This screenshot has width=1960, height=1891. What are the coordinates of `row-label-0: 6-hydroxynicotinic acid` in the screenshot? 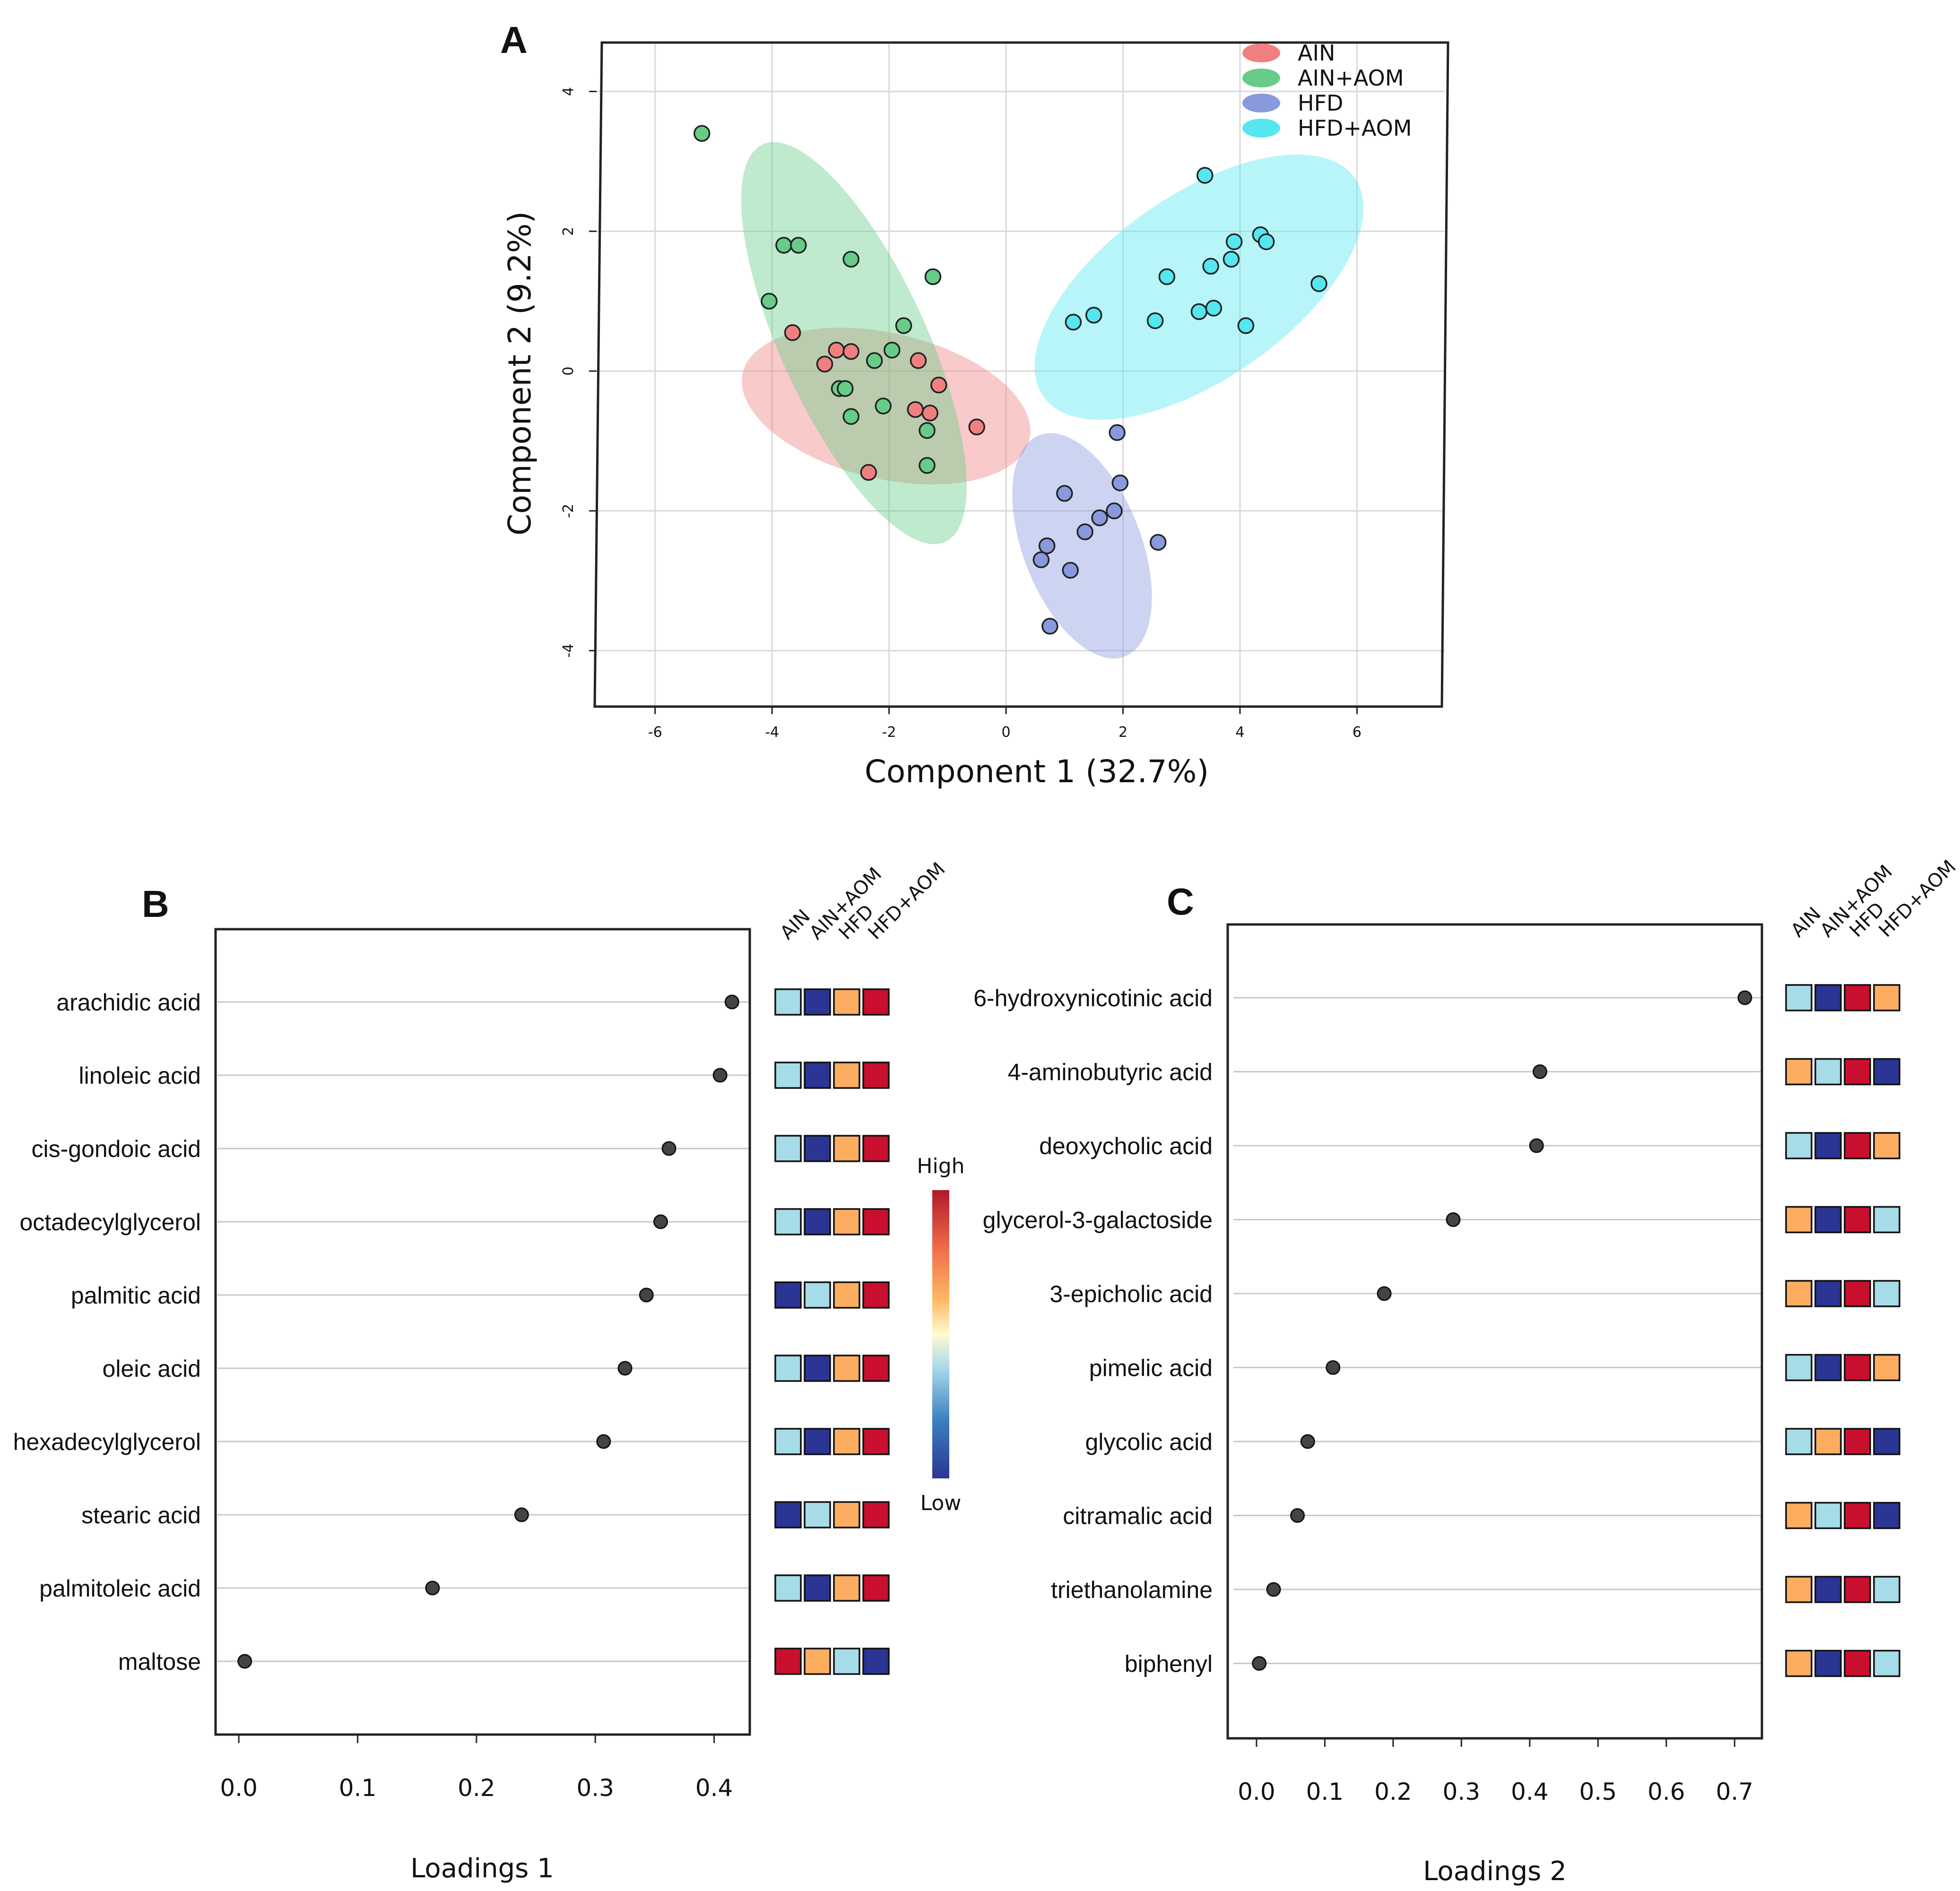 It's located at (1093, 998).